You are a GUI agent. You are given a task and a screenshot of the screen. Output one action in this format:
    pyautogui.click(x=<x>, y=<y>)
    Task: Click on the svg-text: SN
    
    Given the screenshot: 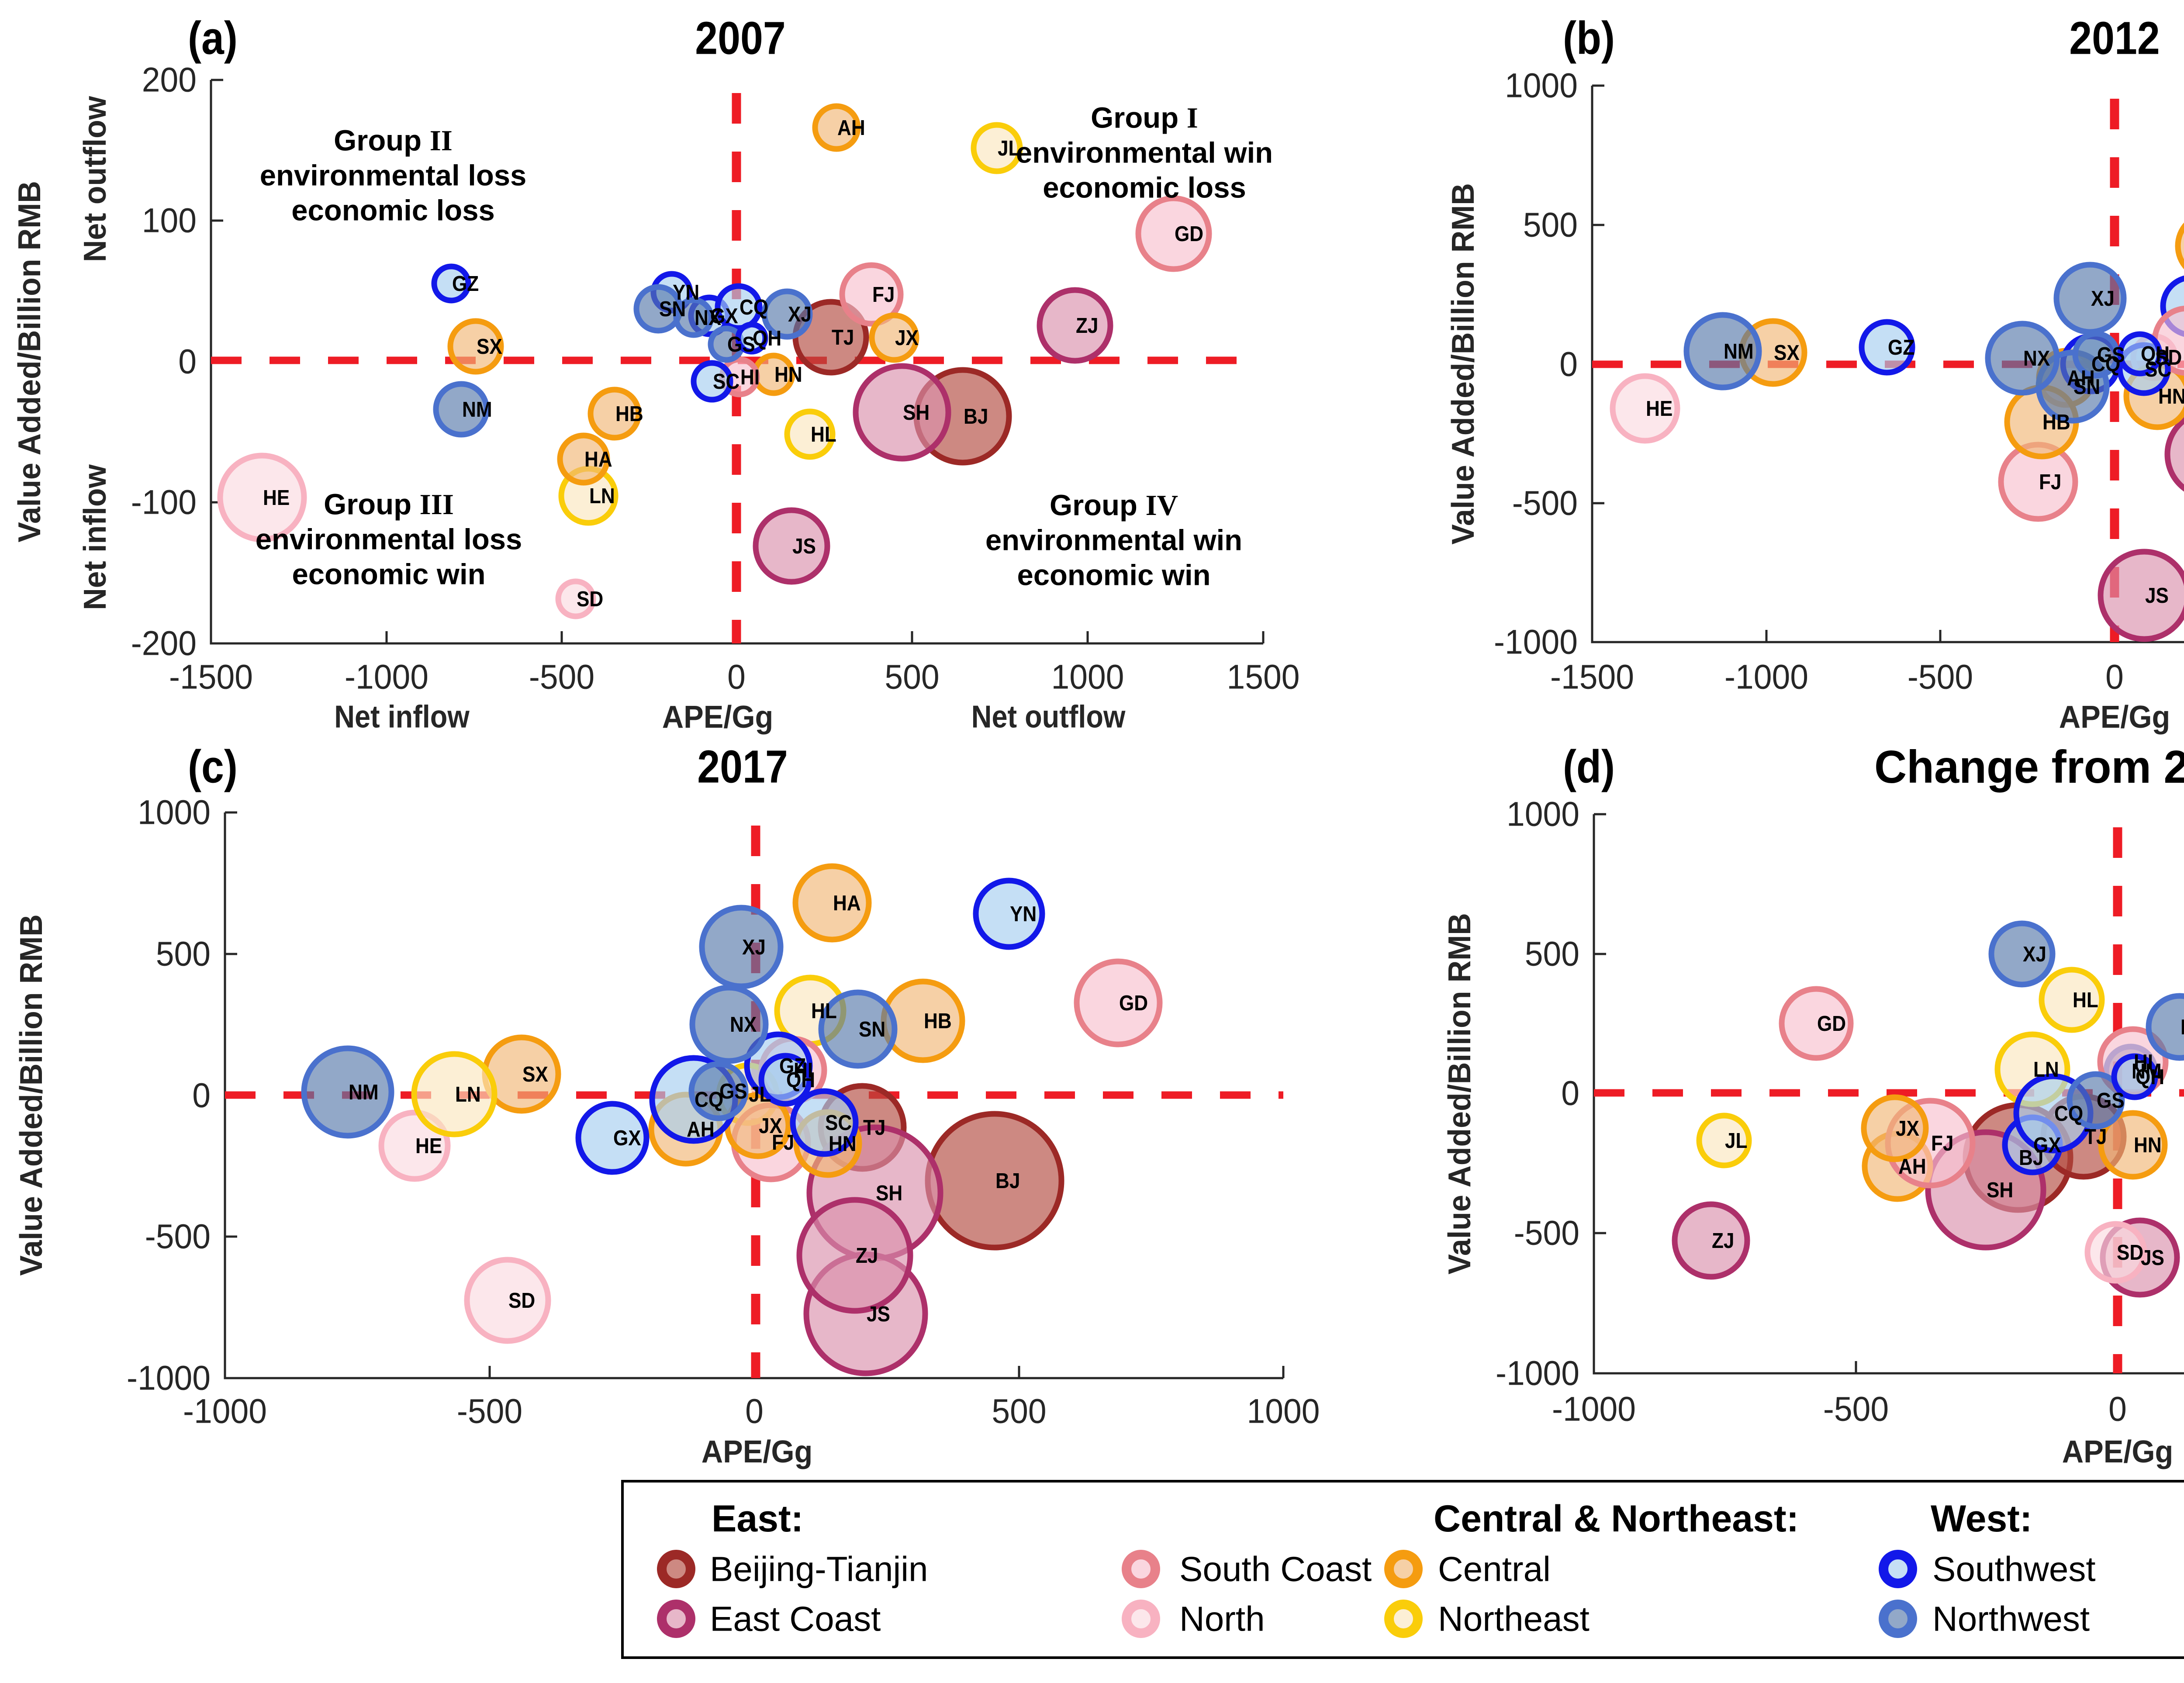 What is the action you would take?
    pyautogui.click(x=872, y=1029)
    